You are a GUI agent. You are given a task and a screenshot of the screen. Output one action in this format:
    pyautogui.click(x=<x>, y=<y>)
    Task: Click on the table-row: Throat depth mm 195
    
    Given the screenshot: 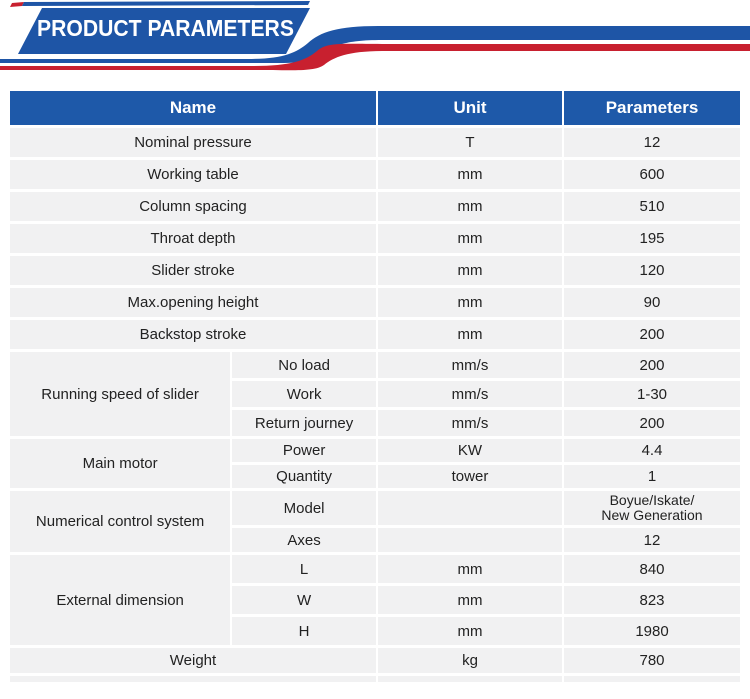 What is the action you would take?
    pyautogui.click(x=375, y=238)
    